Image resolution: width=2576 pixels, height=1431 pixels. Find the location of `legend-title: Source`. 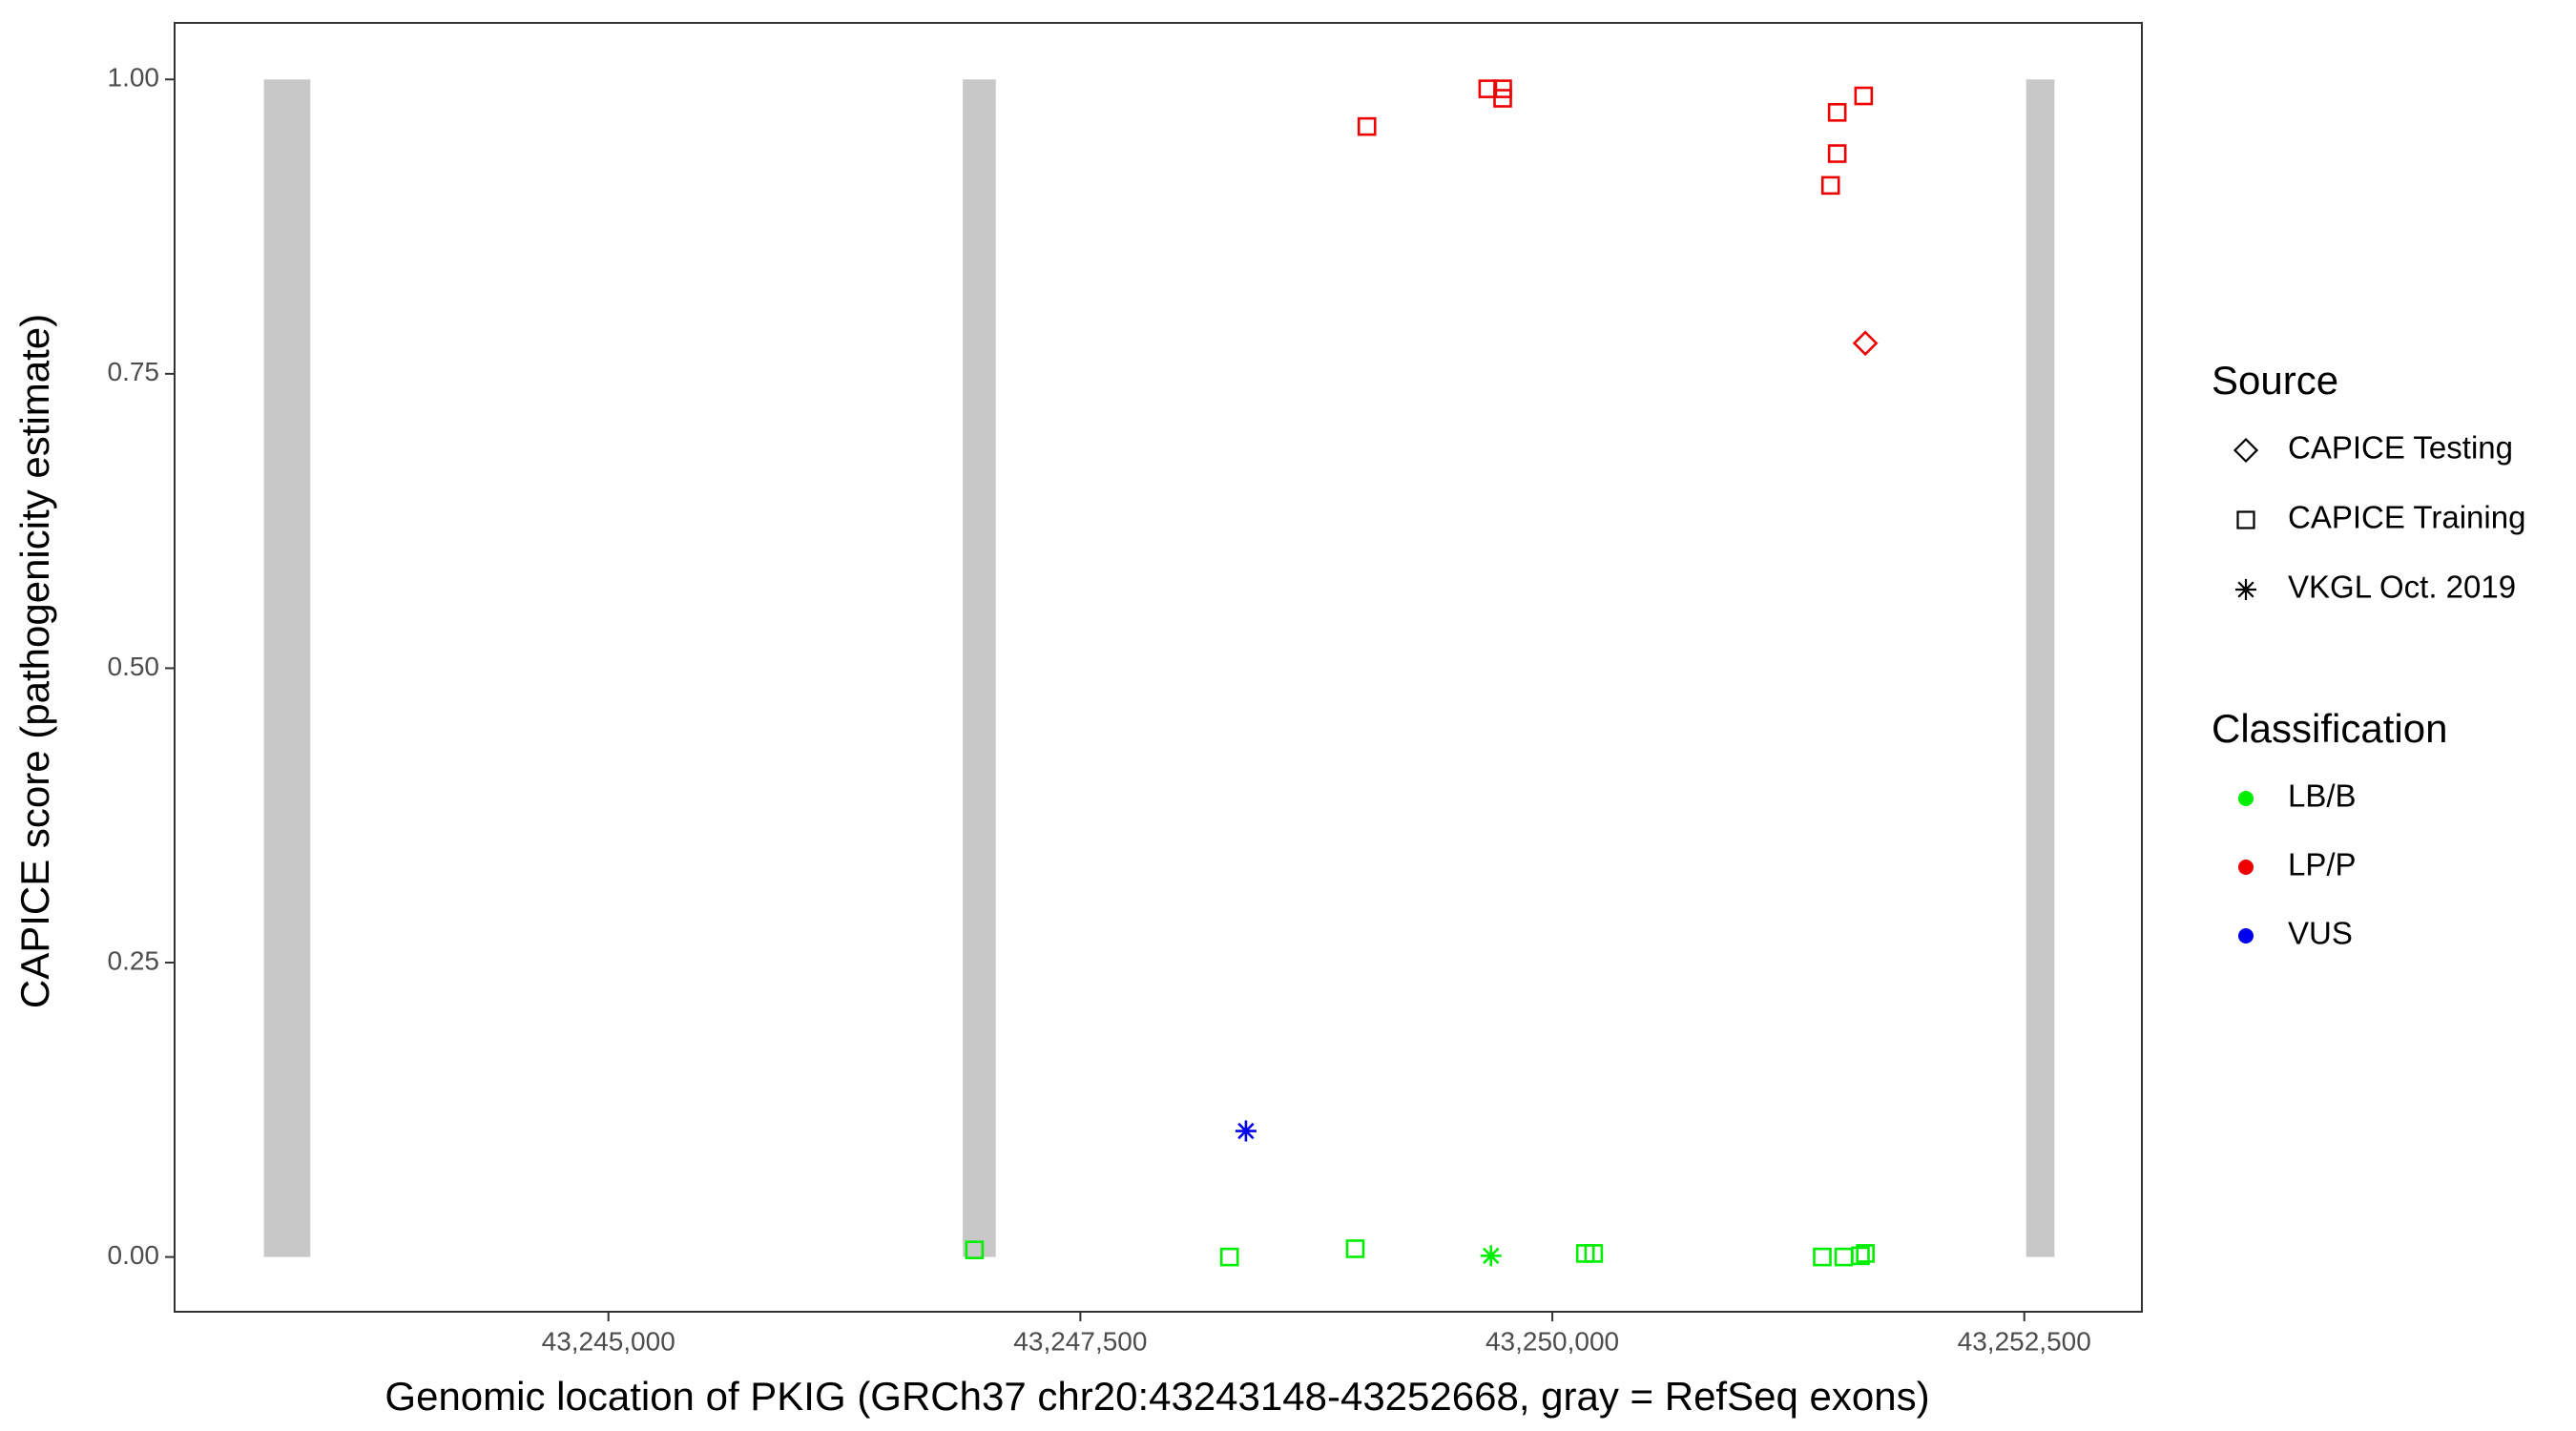

legend-title: Source is located at coordinates (2275, 380).